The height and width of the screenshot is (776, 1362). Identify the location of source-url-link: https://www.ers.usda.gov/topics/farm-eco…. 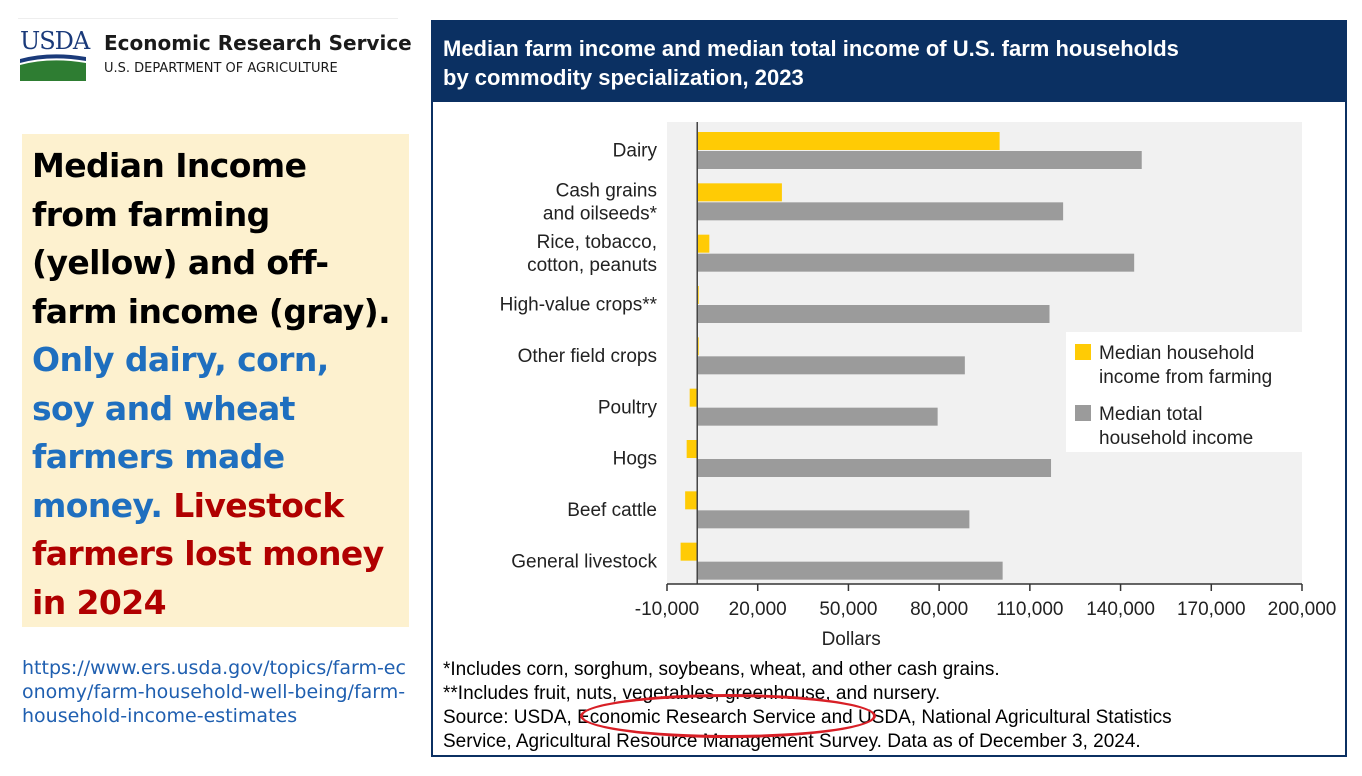
(214, 692).